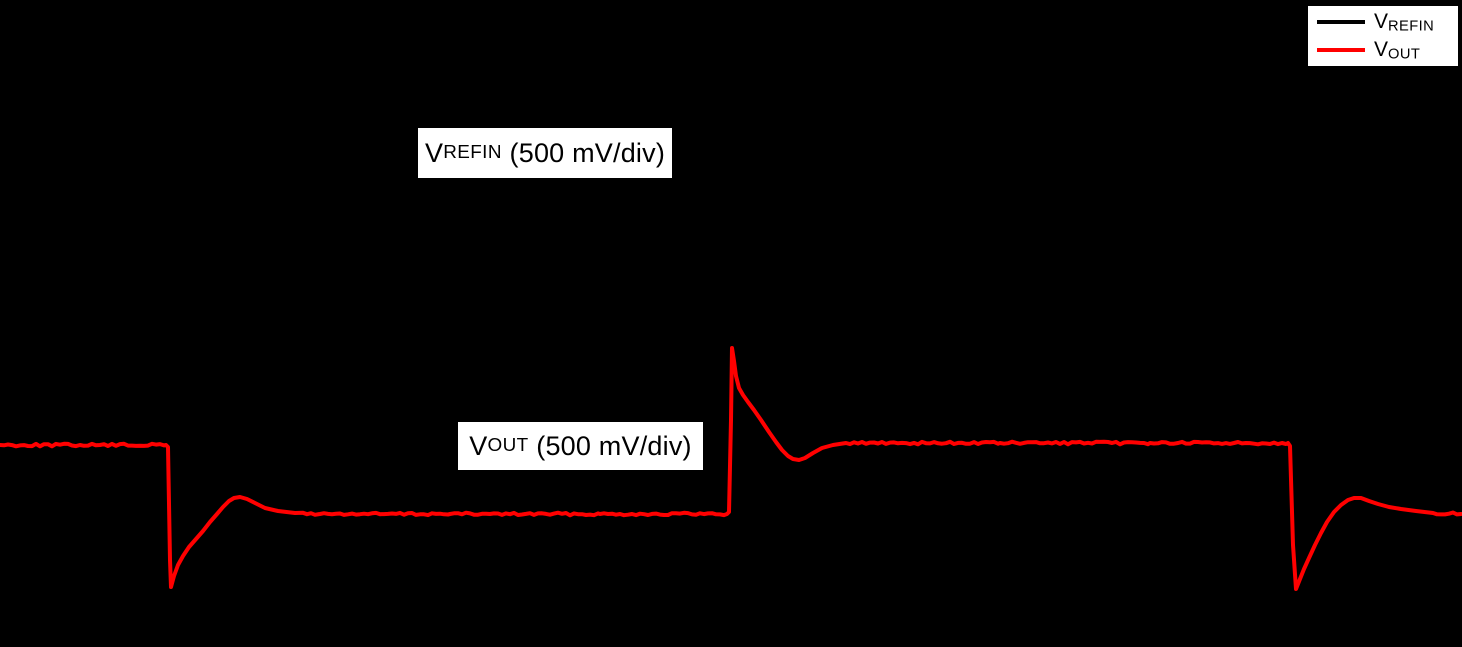  I want to click on vout-label-main: V, so click(478, 445).